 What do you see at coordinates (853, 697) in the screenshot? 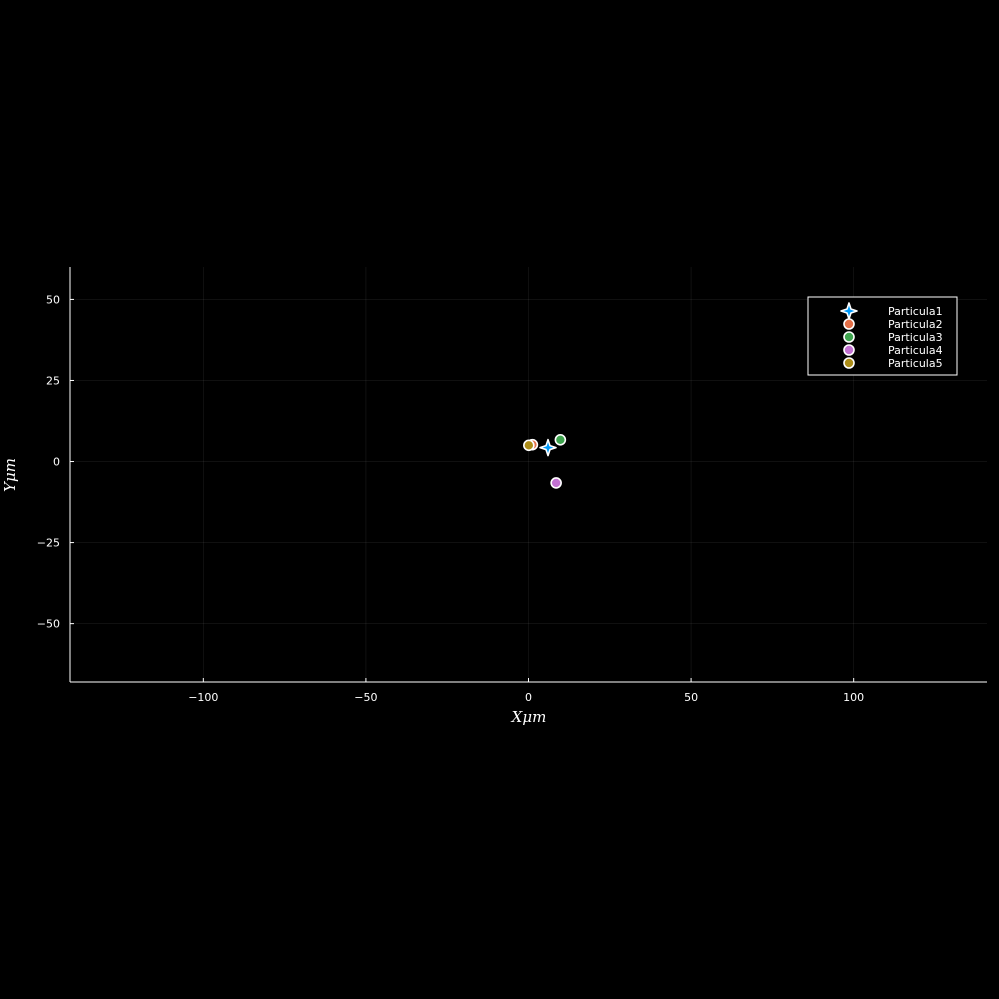
I see `x-tick-label: 100` at bounding box center [853, 697].